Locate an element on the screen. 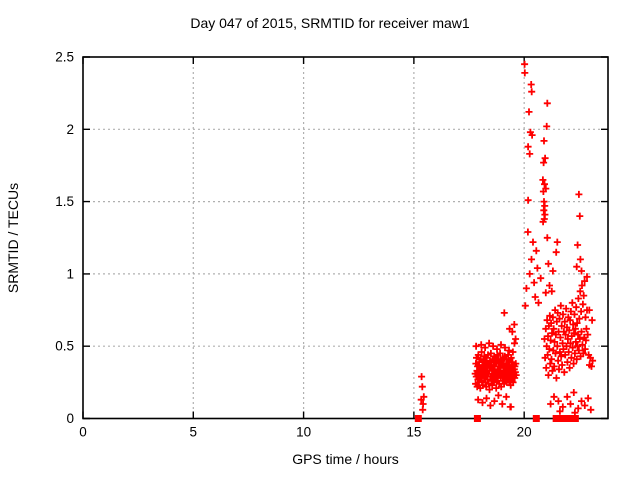  x-tick-label: 15 is located at coordinates (413, 432).